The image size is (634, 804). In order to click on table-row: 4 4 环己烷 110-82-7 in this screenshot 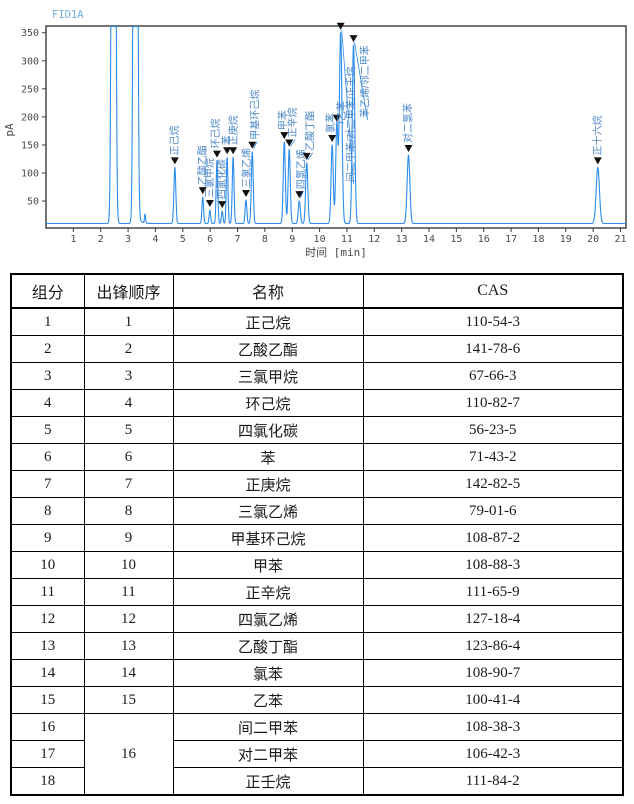, I will do `click(317, 403)`.